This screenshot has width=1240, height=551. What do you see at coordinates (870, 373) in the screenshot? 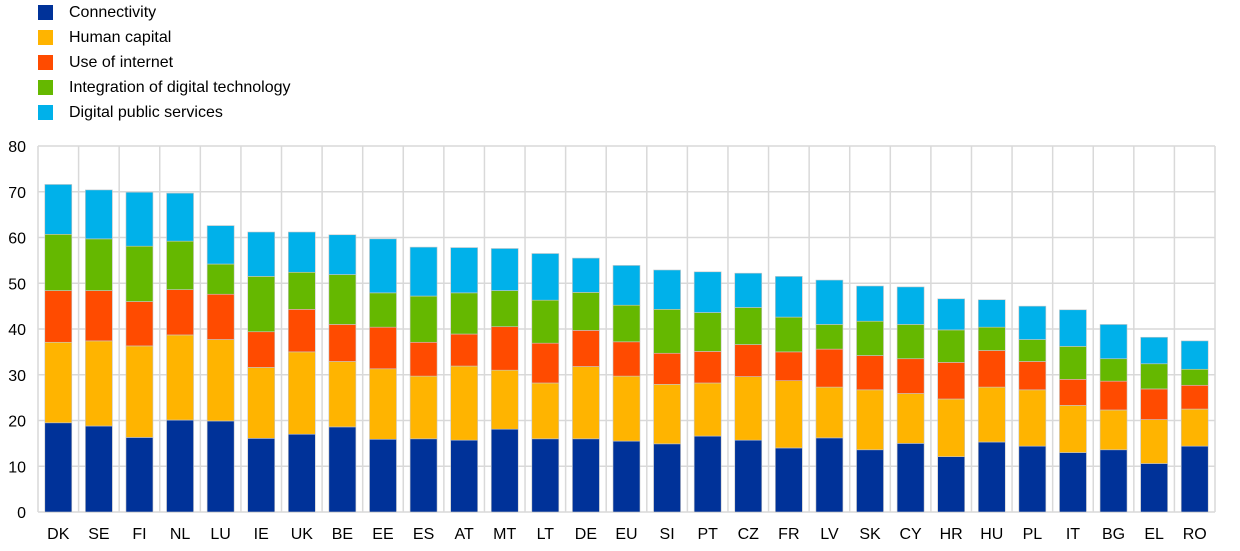
I see `bar-sk-use-of-internet` at bounding box center [870, 373].